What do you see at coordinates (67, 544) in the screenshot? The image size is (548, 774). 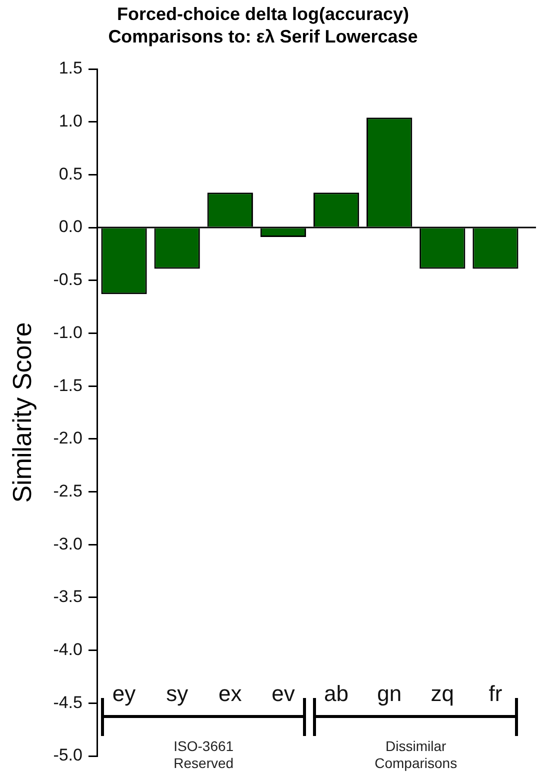 I see `y-tick-label: -3.0` at bounding box center [67, 544].